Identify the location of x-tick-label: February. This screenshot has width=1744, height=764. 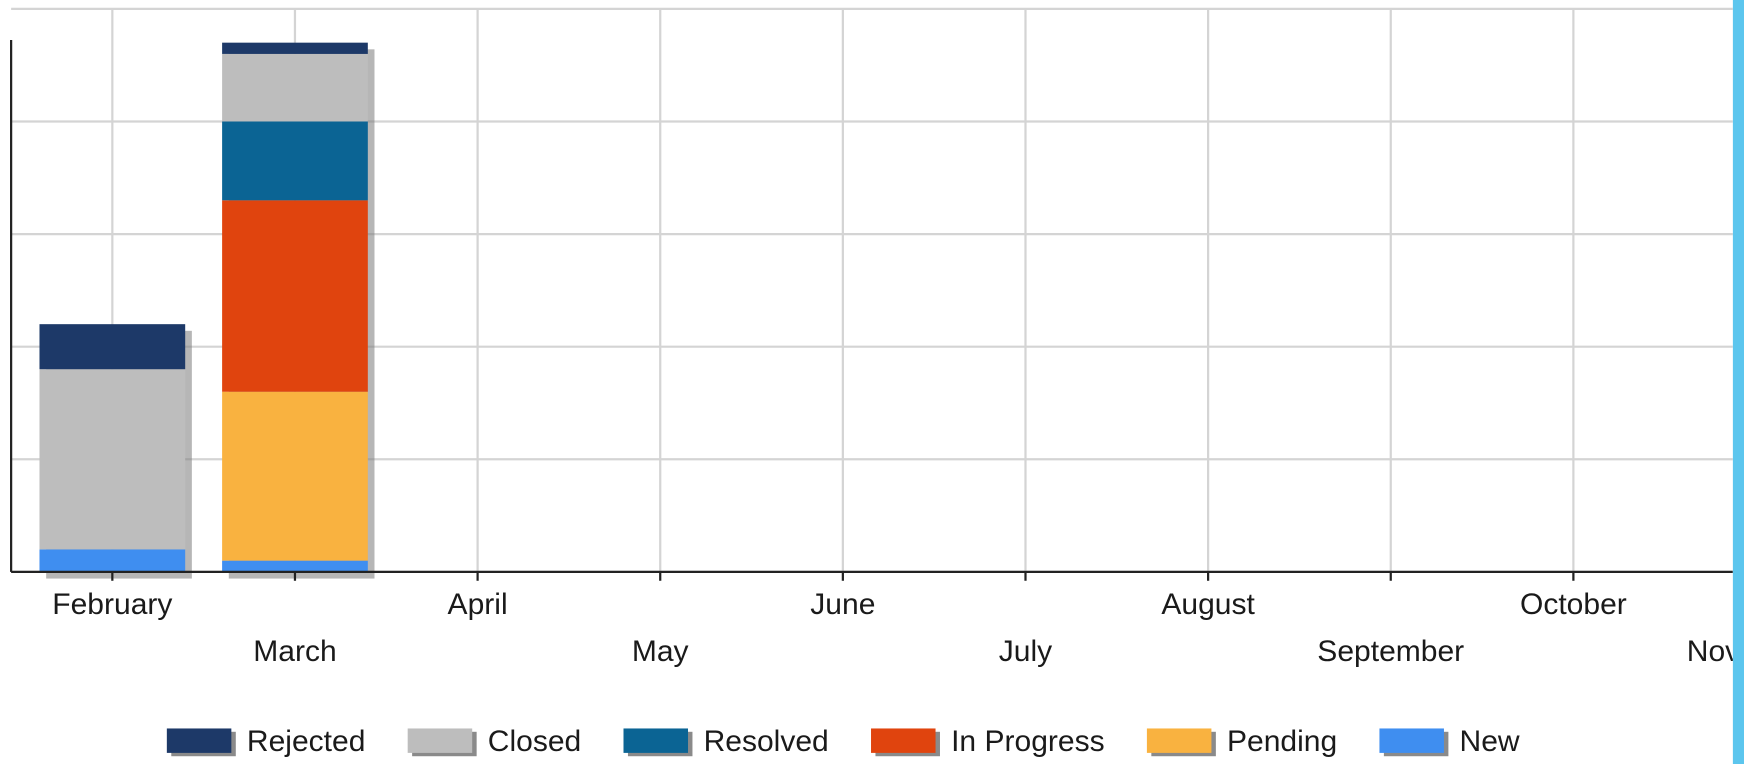
(112, 604).